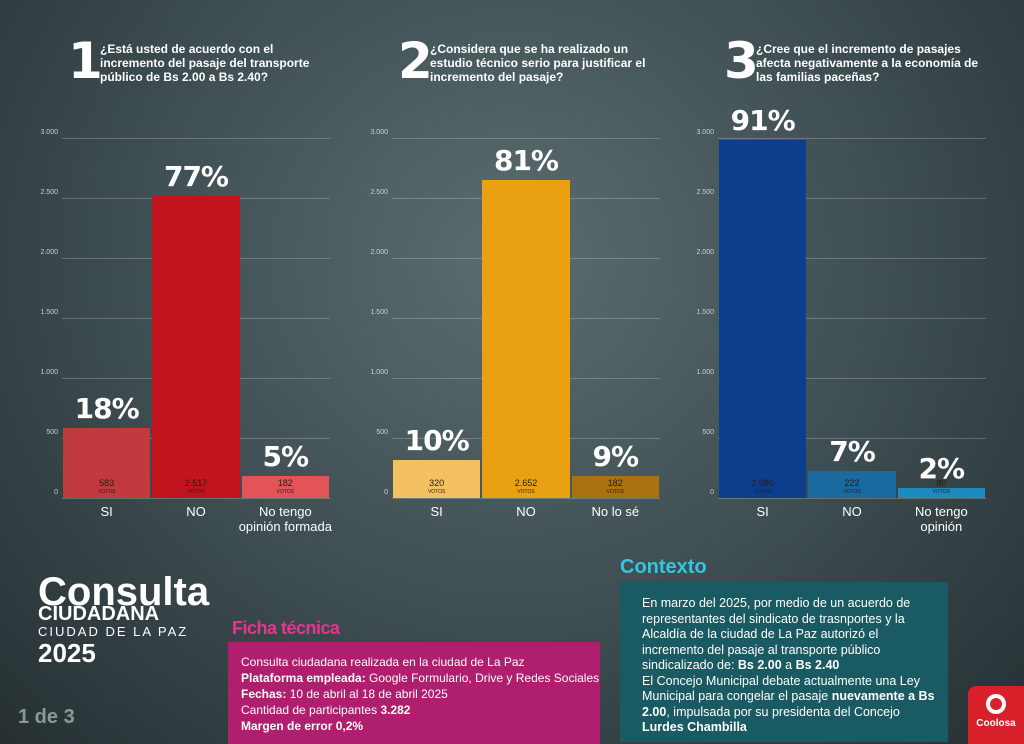  Describe the element at coordinates (420, 726) in the screenshot. I see `ficha-line: Margen de error 0,2%` at that location.